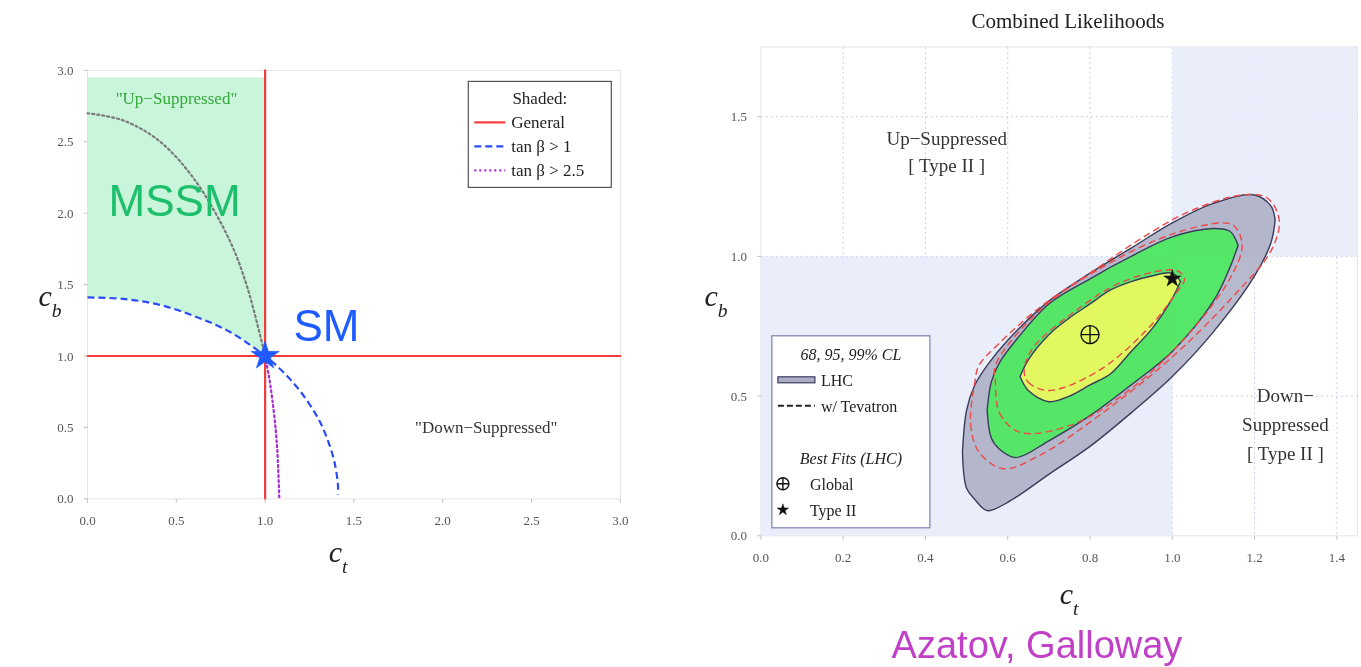 The image size is (1361, 667). What do you see at coordinates (947, 151) in the screenshot?
I see `annotation: Up−Suppressed [ Type II ]` at bounding box center [947, 151].